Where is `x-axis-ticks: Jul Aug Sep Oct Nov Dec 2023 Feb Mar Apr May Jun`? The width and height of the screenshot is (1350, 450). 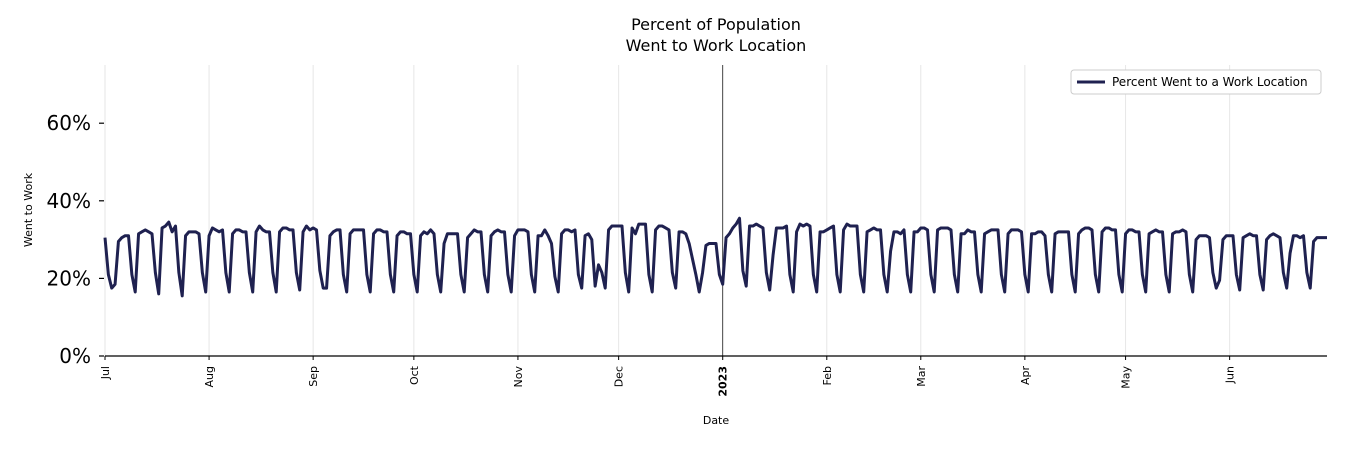
x-axis-ticks: Jul Aug Sep Oct Nov Dec 2023 Feb Mar Apr May Jun is located at coordinates (668, 376).